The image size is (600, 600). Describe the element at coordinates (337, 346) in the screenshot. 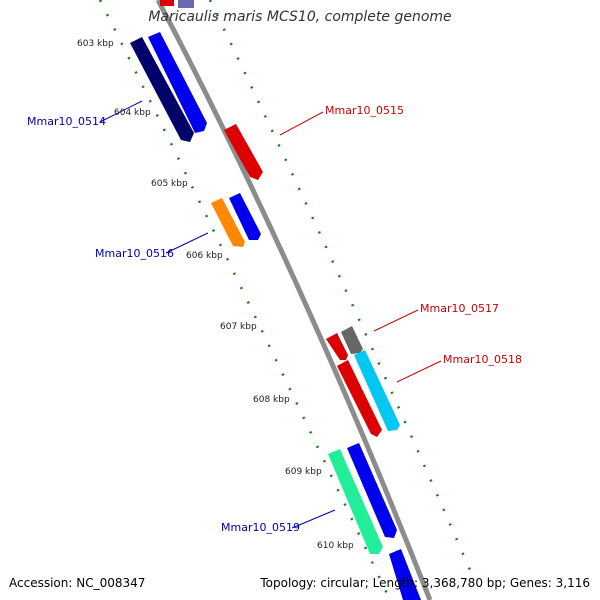

I see `gene-red-small` at that location.